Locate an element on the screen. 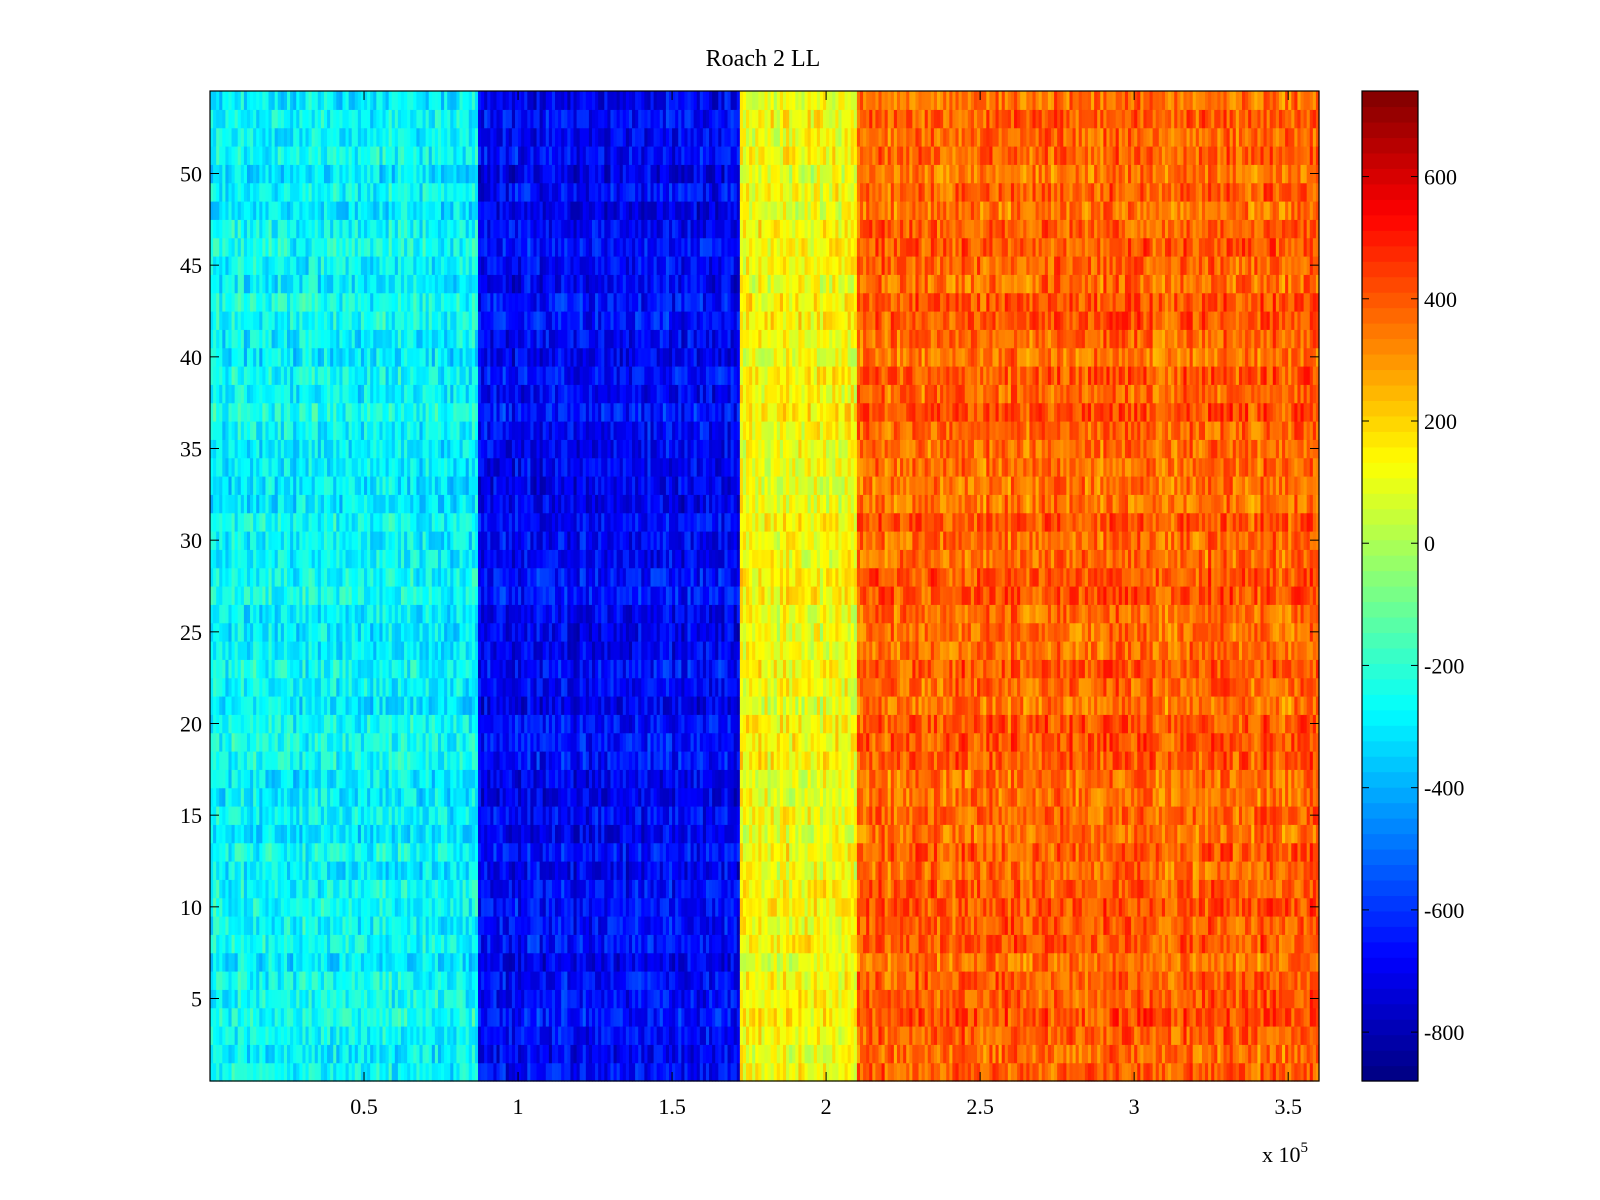  chart-title: Roach 2 LL is located at coordinates (763, 59).